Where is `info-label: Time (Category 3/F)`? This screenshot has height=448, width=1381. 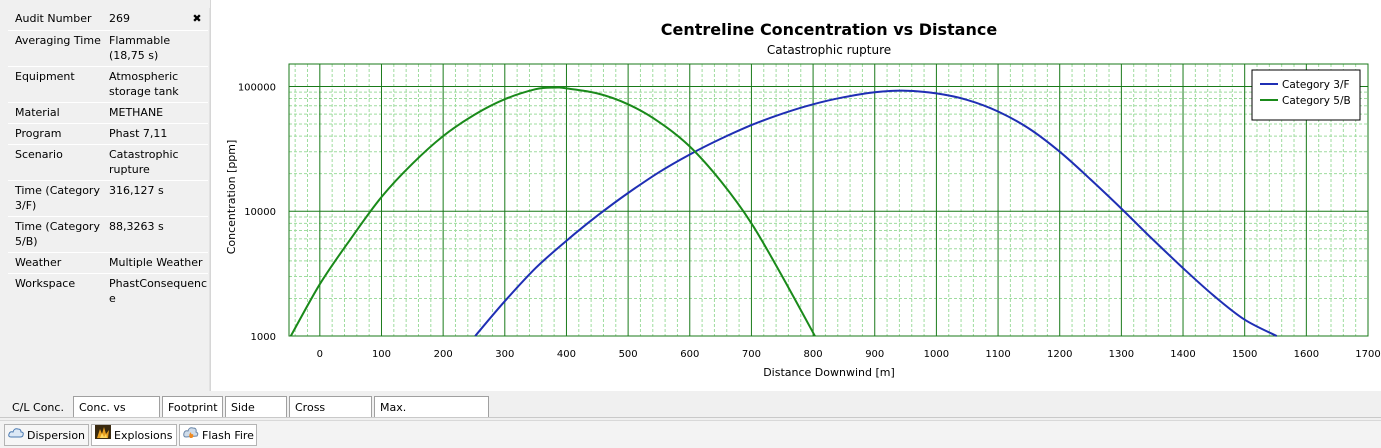
info-label: Time (Category 3/F) is located at coordinates (57, 198).